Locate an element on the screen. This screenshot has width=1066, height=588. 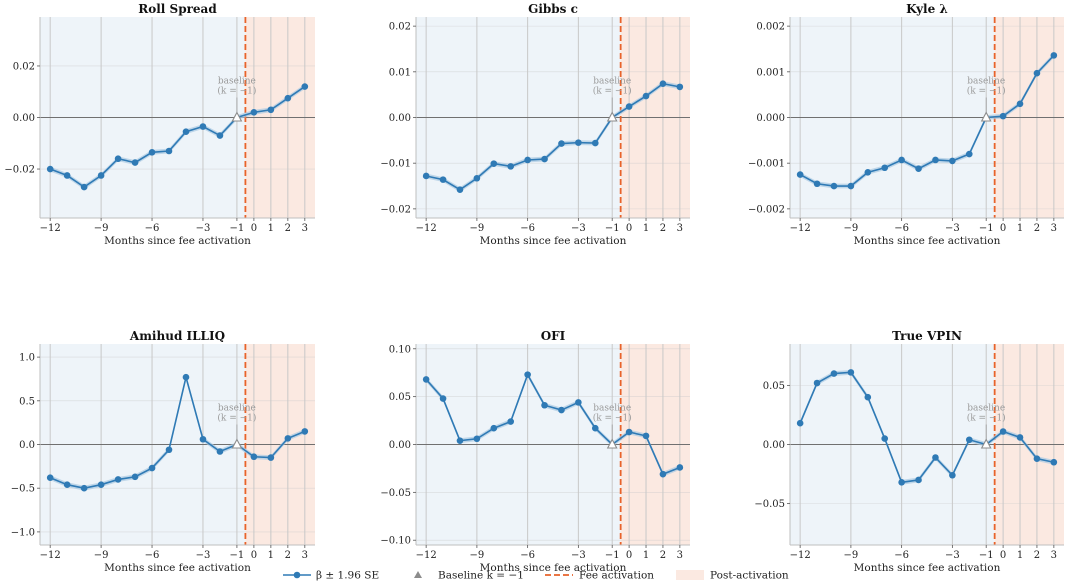
legend-fee-label: Fee activation is located at coordinates (616, 576).